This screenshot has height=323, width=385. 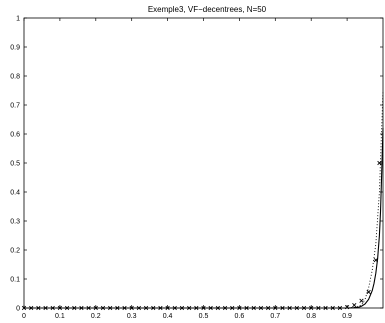 I want to click on x-tick-label: 0.8, so click(x=311, y=316).